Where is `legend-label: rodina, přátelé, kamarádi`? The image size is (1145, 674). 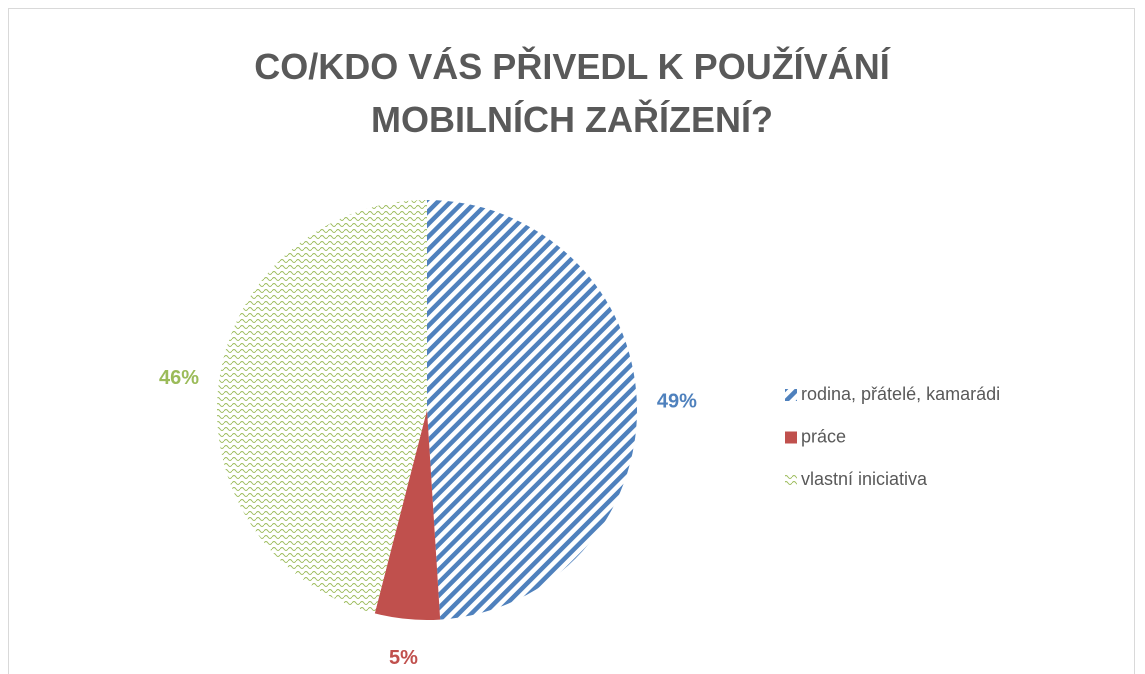
legend-label: rodina, přátelé, kamarádi is located at coordinates (900, 394).